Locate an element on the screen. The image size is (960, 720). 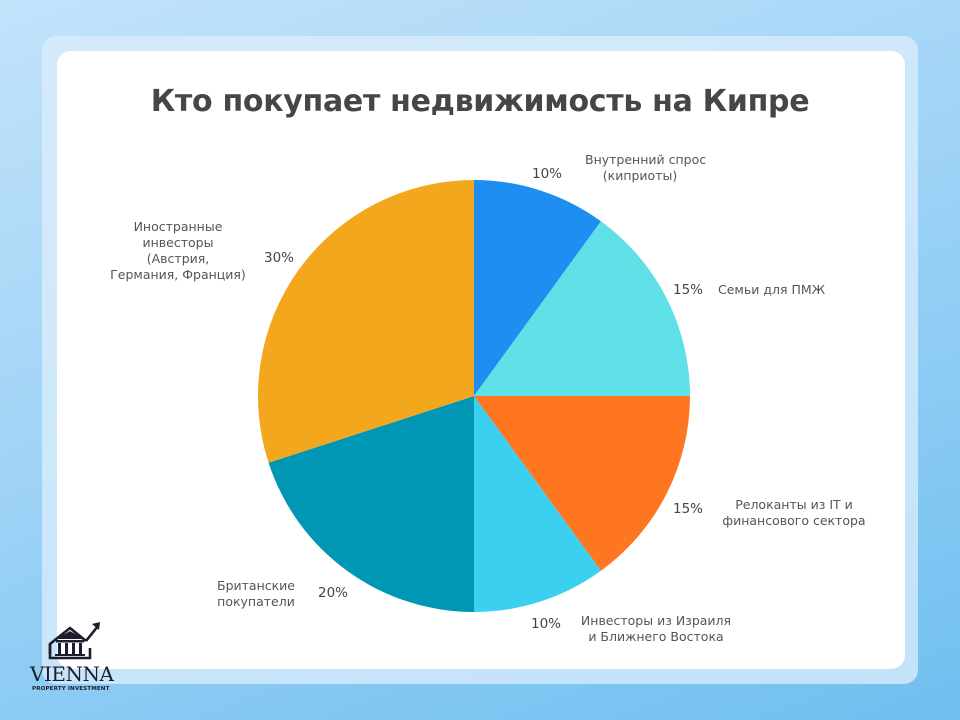
label-israel-line1: Инвесторы из Израиля is located at coordinates (656, 620).